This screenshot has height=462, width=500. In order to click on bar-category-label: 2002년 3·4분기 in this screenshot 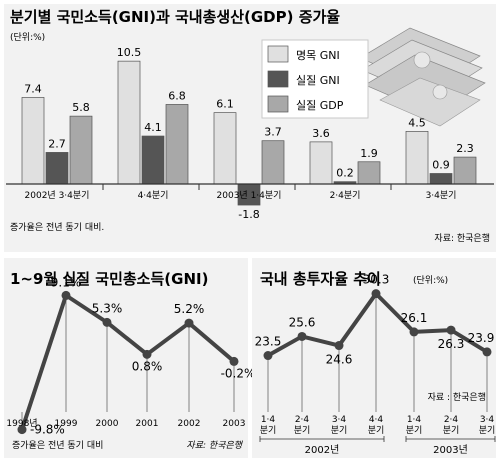, I will do `click(57, 195)`.